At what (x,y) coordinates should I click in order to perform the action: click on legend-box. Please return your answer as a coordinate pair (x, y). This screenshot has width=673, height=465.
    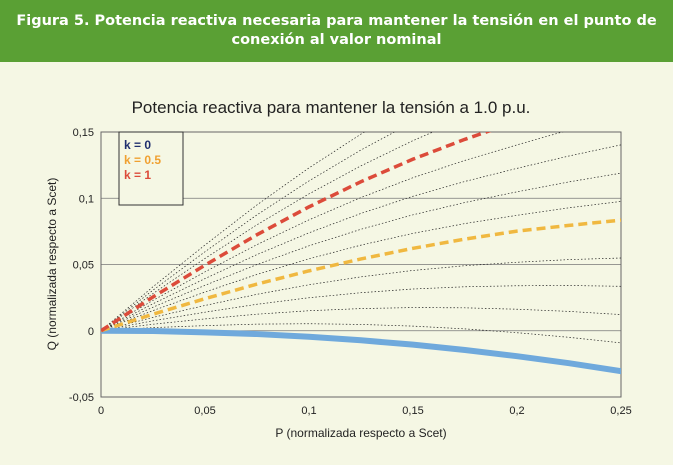
    Looking at the image, I should click on (151, 168).